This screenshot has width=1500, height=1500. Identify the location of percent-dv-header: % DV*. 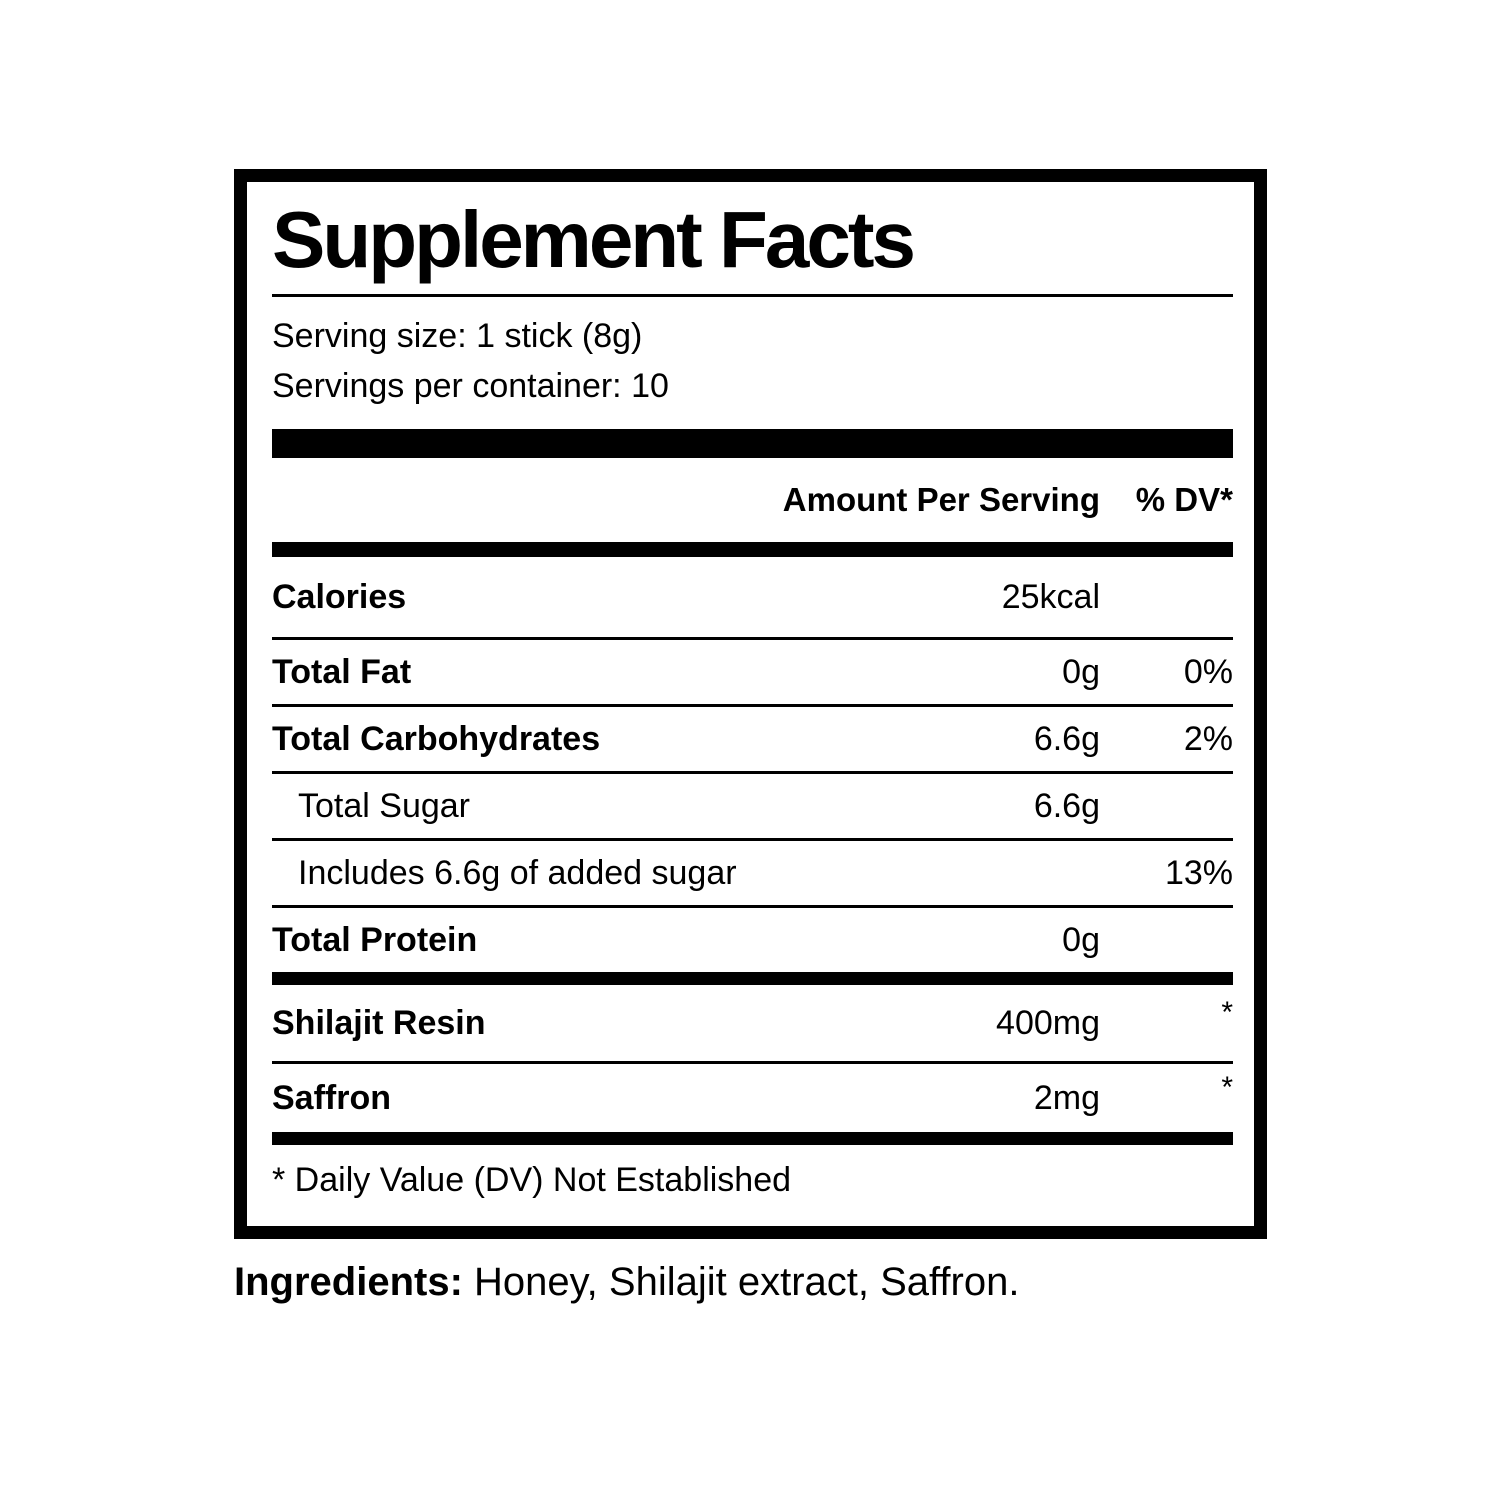
(1184, 499).